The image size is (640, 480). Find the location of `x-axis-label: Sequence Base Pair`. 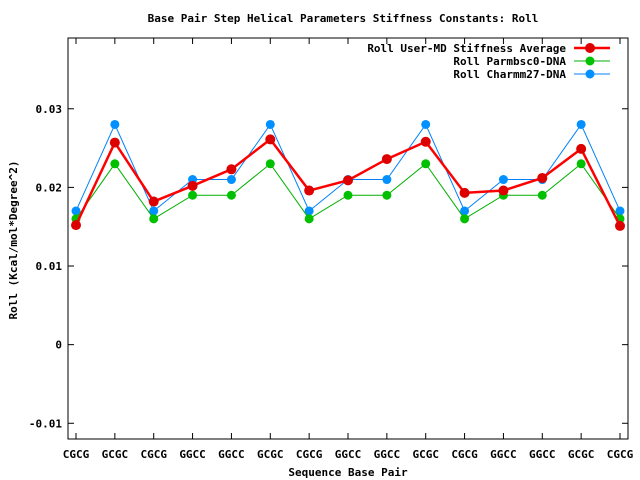

x-axis-label: Sequence Base Pair is located at coordinates (348, 472).